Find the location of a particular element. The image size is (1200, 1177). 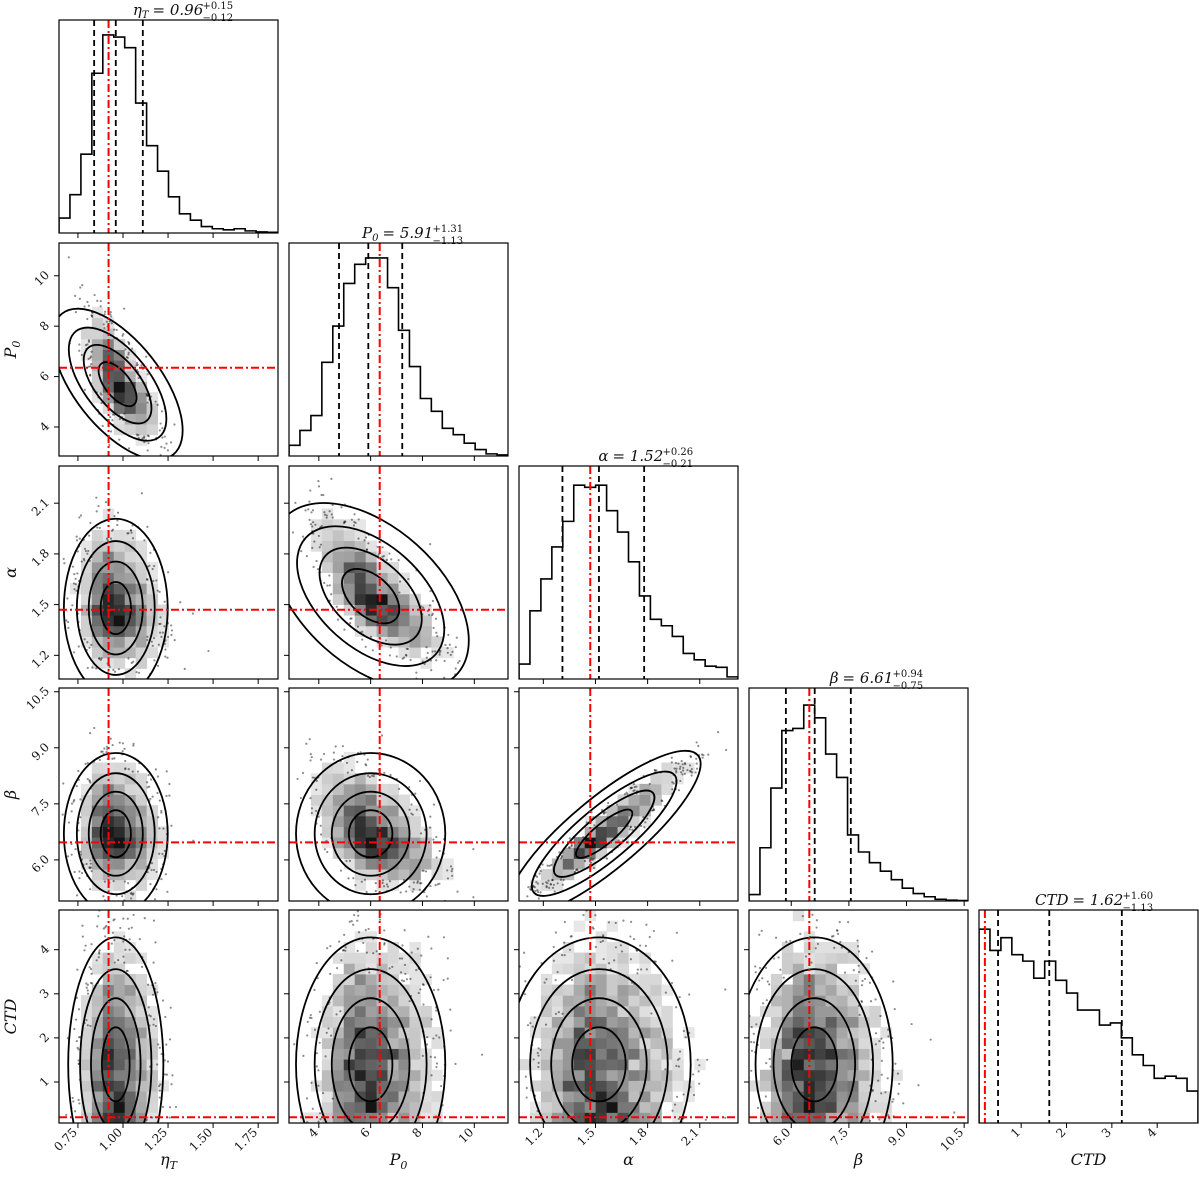

density-panel-alpha-vs-CTD: 1.2 1.5 1.8 2.1 is located at coordinates (626, 1029).